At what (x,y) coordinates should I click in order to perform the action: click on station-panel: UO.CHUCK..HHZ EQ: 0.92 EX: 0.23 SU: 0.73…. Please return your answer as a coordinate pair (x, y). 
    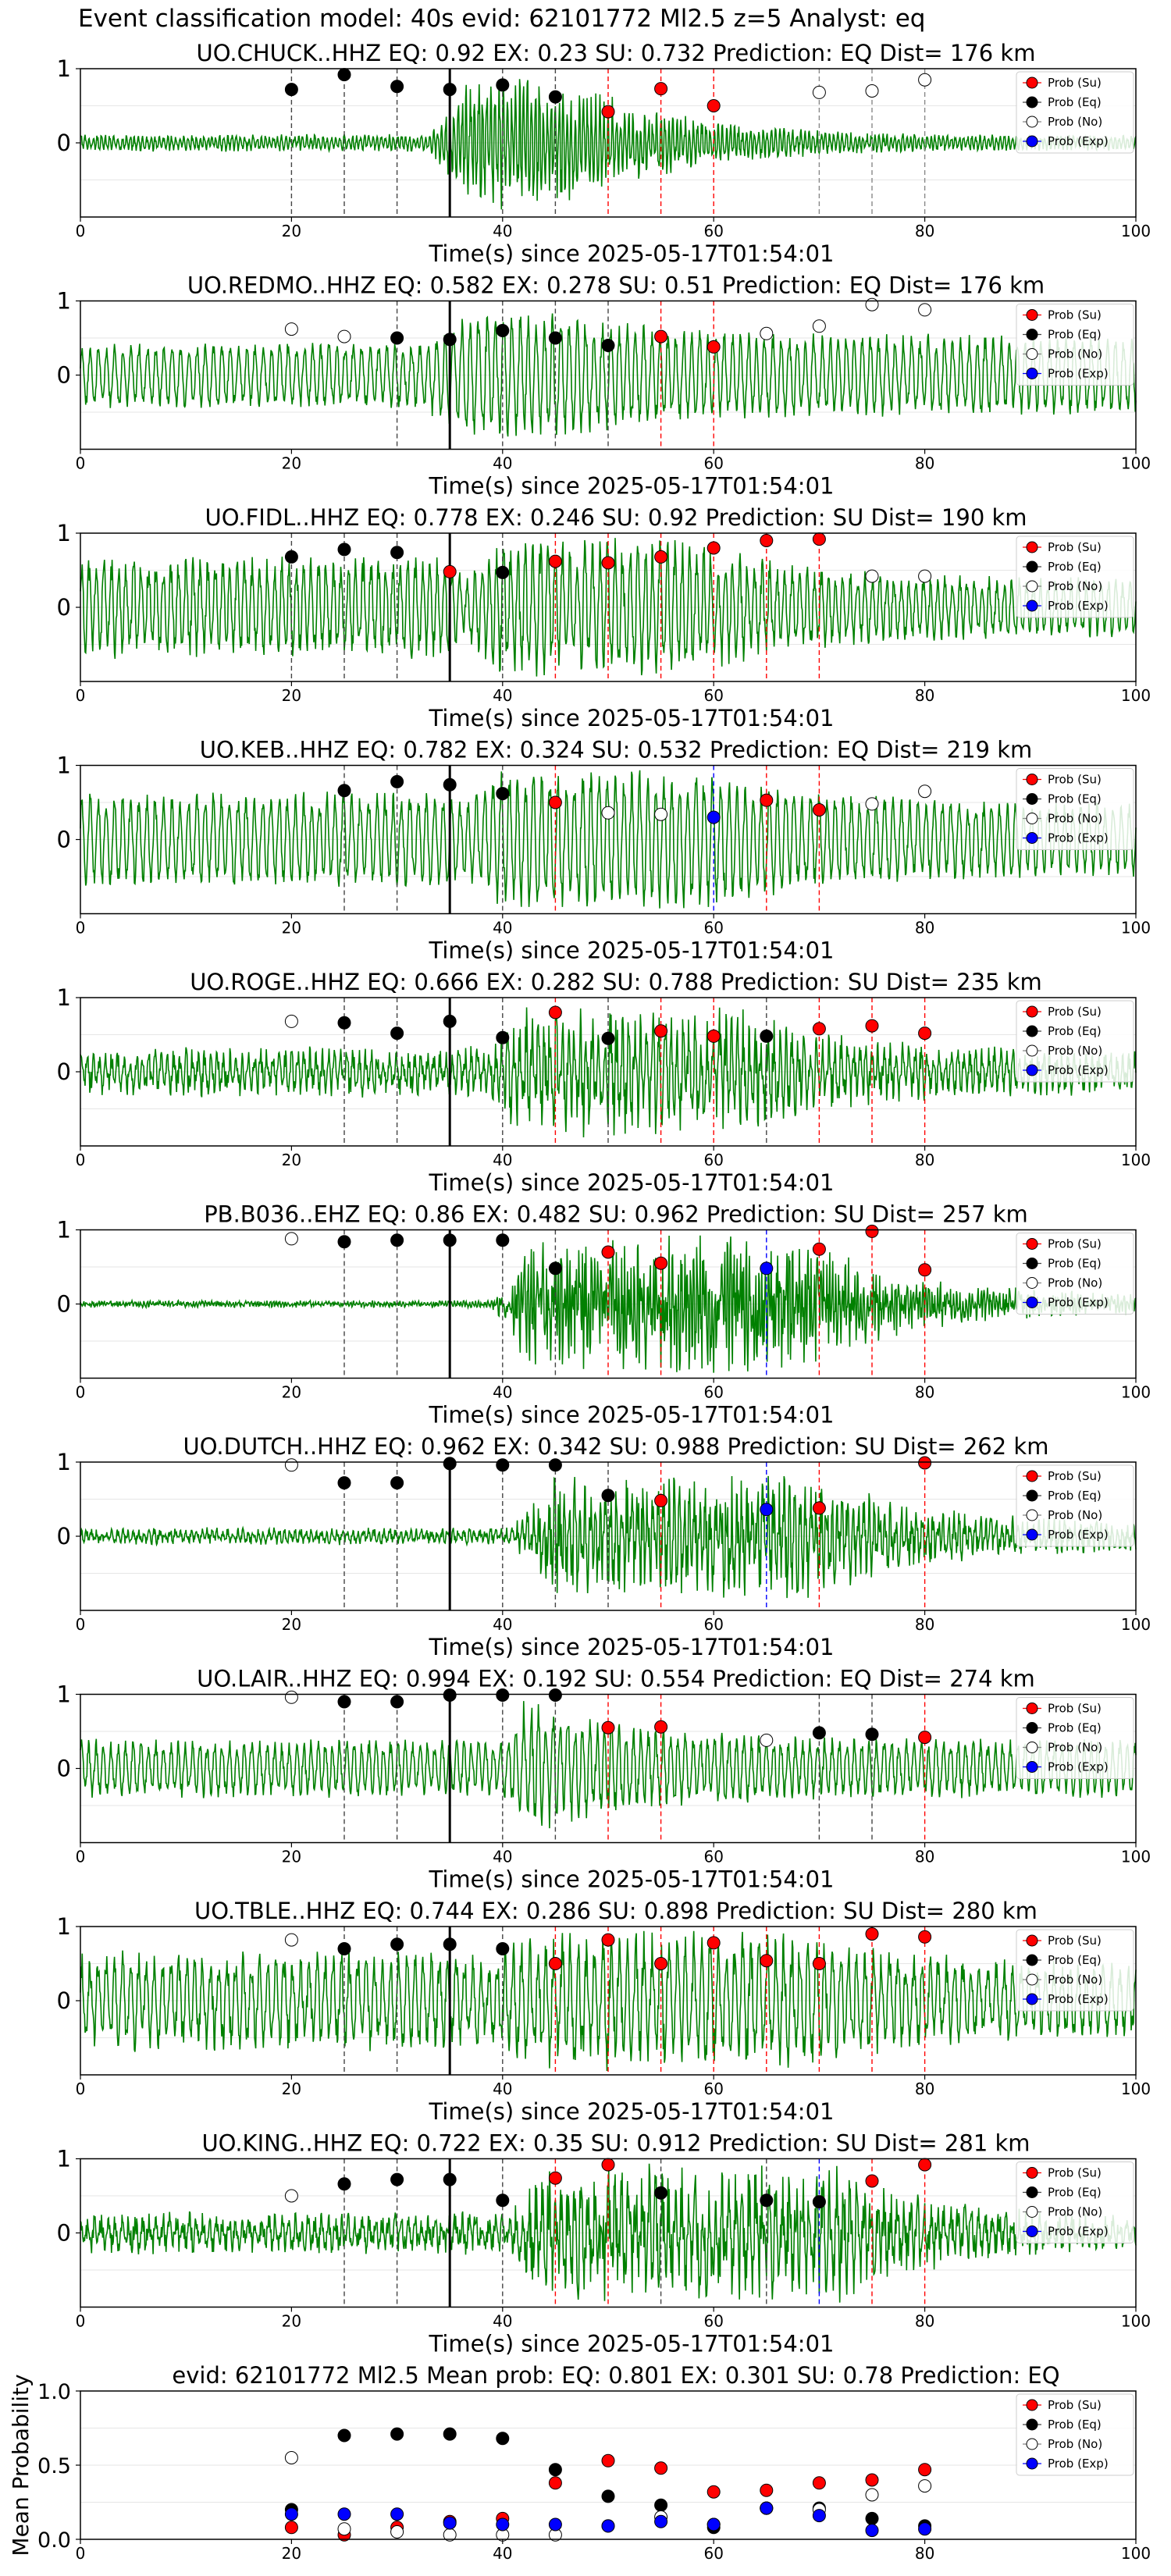
    Looking at the image, I should click on (604, 153).